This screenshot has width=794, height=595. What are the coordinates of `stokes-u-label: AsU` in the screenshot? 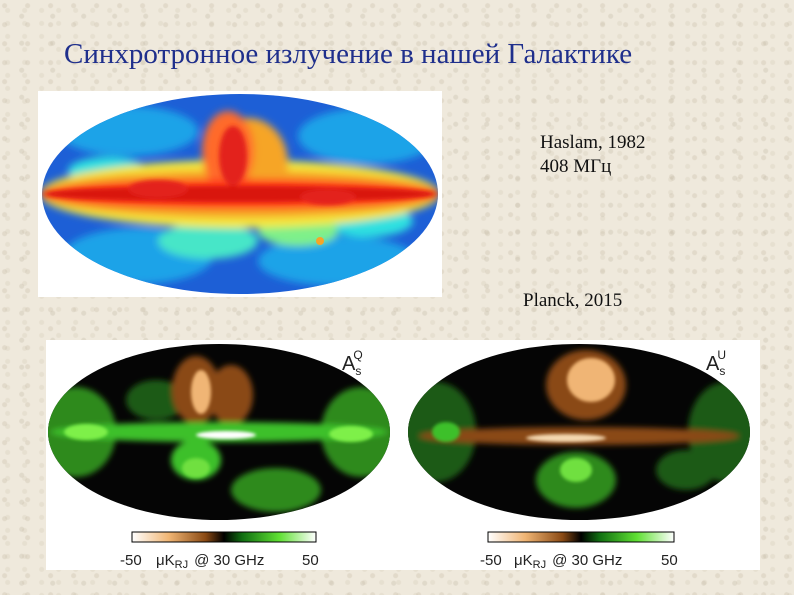 It's located at (716, 363).